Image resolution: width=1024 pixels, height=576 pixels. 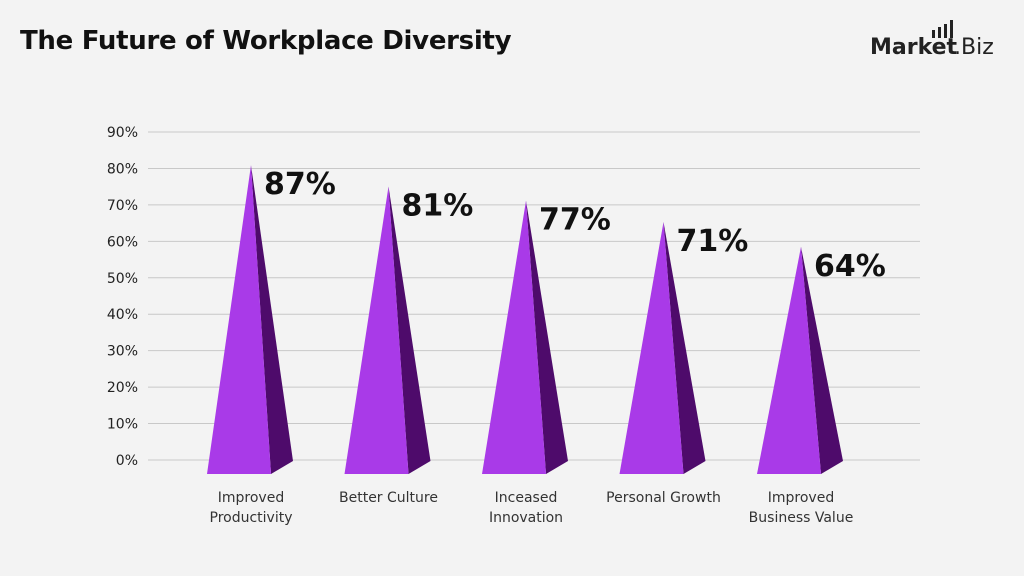 What do you see at coordinates (713, 241) in the screenshot?
I see `data-label: 71%` at bounding box center [713, 241].